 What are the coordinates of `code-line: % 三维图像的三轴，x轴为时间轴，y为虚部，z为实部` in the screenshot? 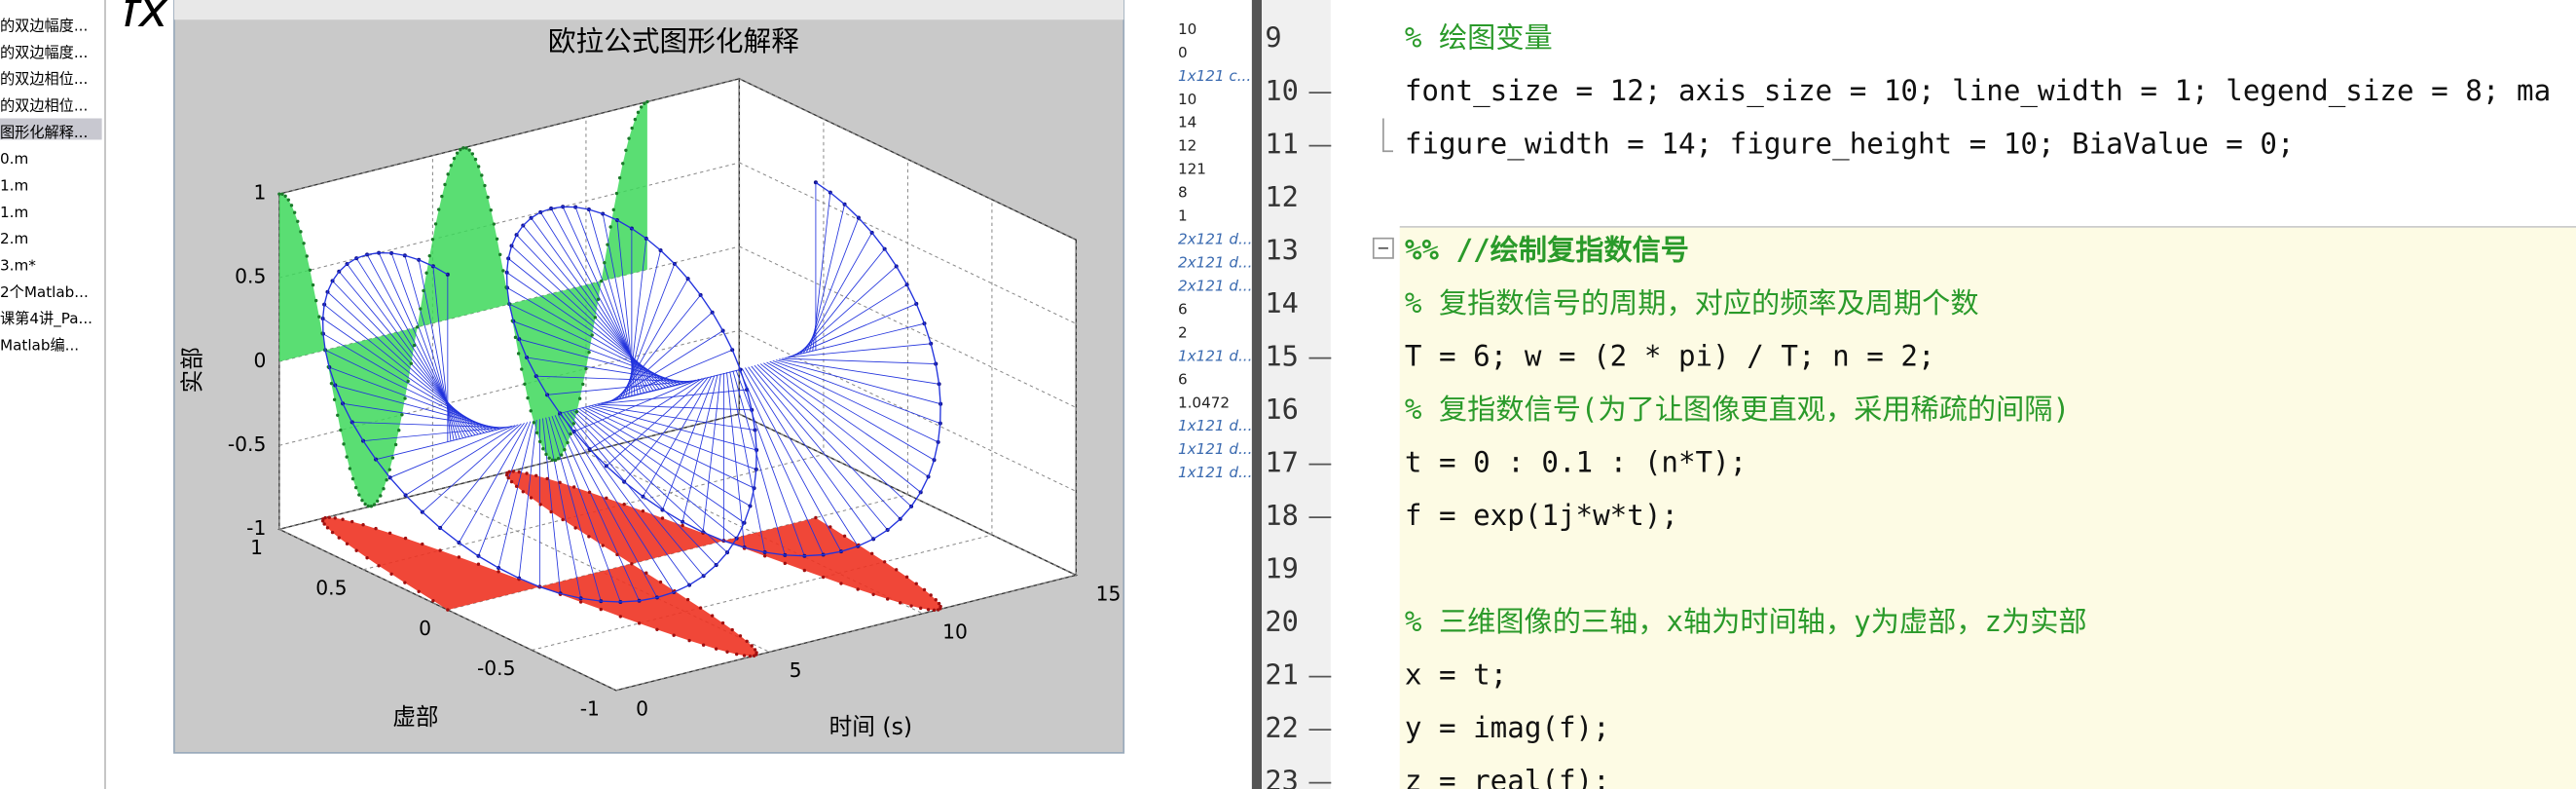 It's located at (1746, 621).